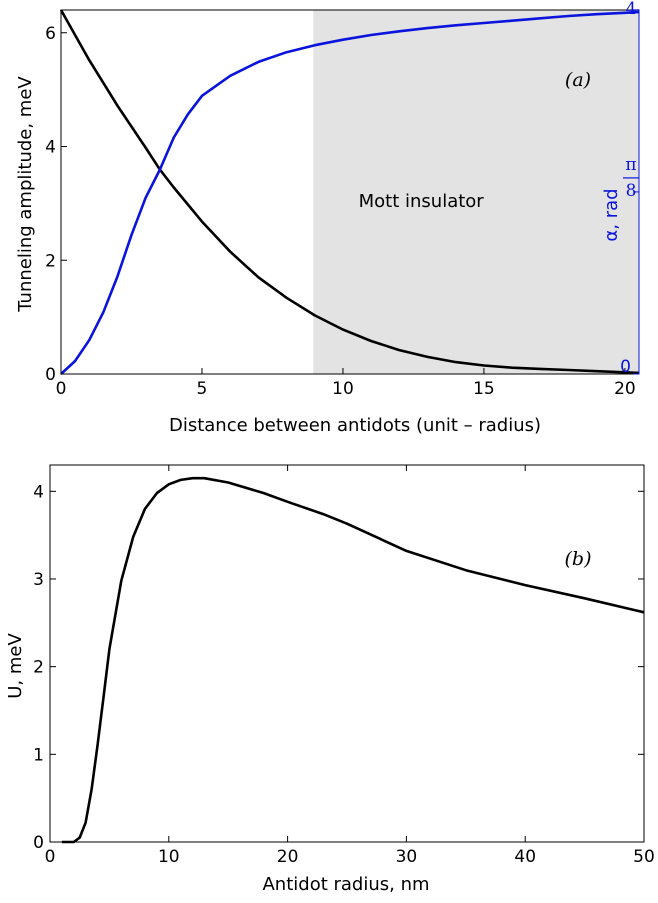  Describe the element at coordinates (50, 34) in the screenshot. I see `y-tick-label: 6` at that location.